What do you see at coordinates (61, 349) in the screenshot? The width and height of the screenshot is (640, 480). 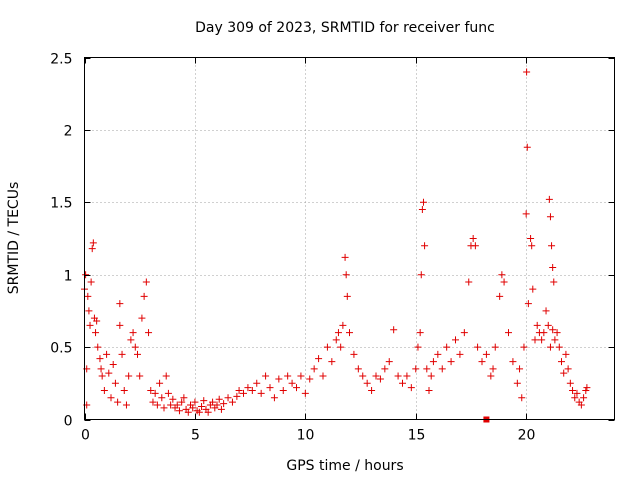 I see `y-tick-label: 0.5` at bounding box center [61, 349].